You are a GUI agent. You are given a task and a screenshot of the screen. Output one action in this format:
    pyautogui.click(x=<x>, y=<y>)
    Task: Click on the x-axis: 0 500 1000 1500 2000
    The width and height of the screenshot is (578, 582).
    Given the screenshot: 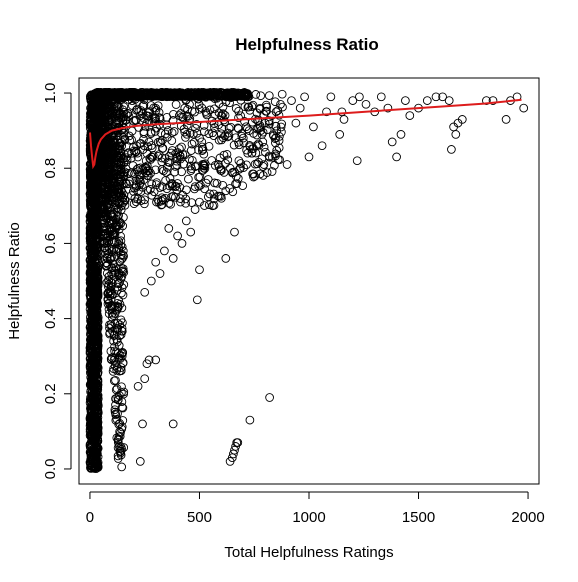 What is the action you would take?
    pyautogui.click(x=315, y=508)
    